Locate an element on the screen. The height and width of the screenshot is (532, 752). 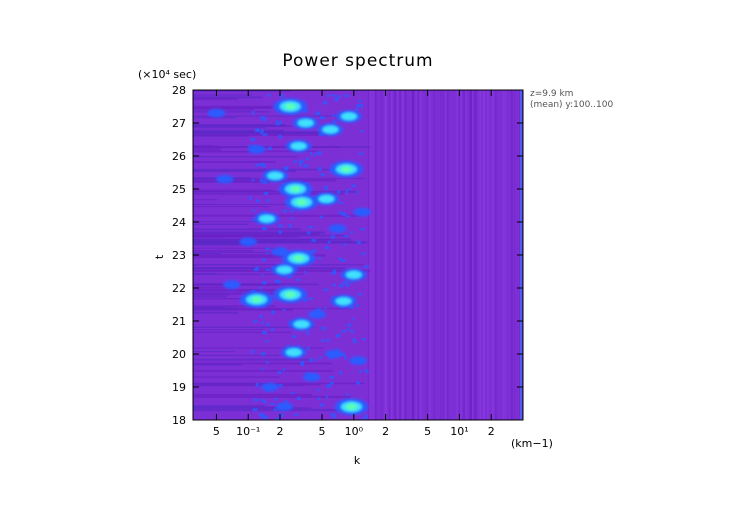
x-tick-label: 5 is located at coordinates (322, 431).